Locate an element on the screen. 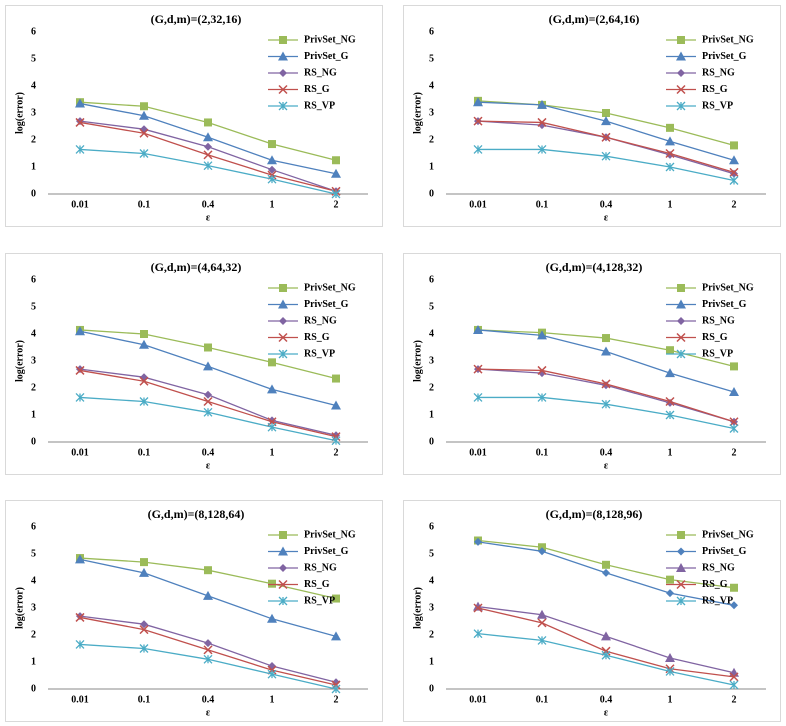 The height and width of the screenshot is (726, 786). chart-title: (G,d,m)=(4,64,32) is located at coordinates (196, 267).